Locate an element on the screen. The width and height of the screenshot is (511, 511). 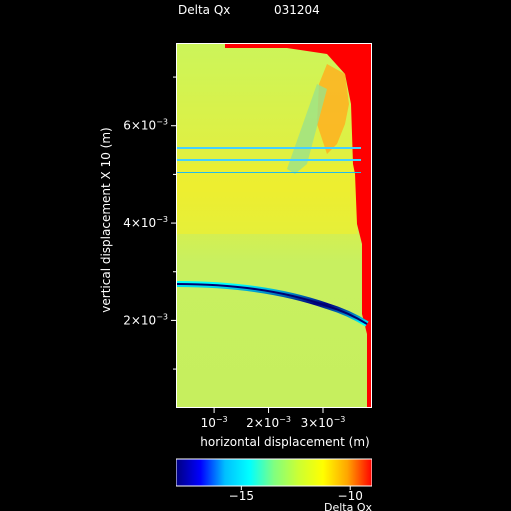
y-tick-label: 6×10⁻³ is located at coordinates (145, 125).